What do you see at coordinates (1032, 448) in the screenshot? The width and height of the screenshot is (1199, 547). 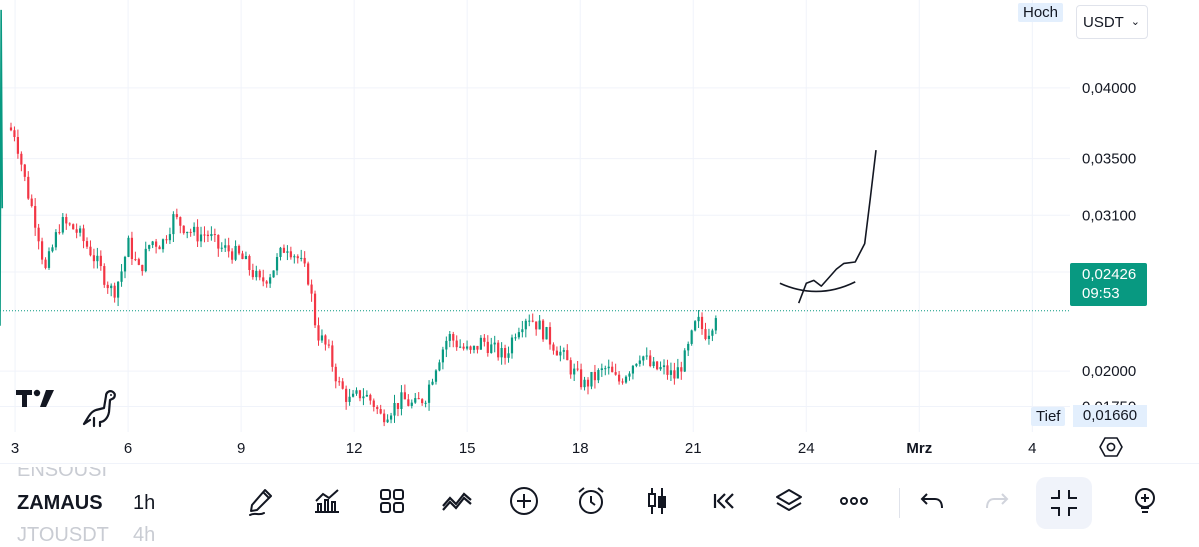 I see `time-tick-label: 4` at bounding box center [1032, 448].